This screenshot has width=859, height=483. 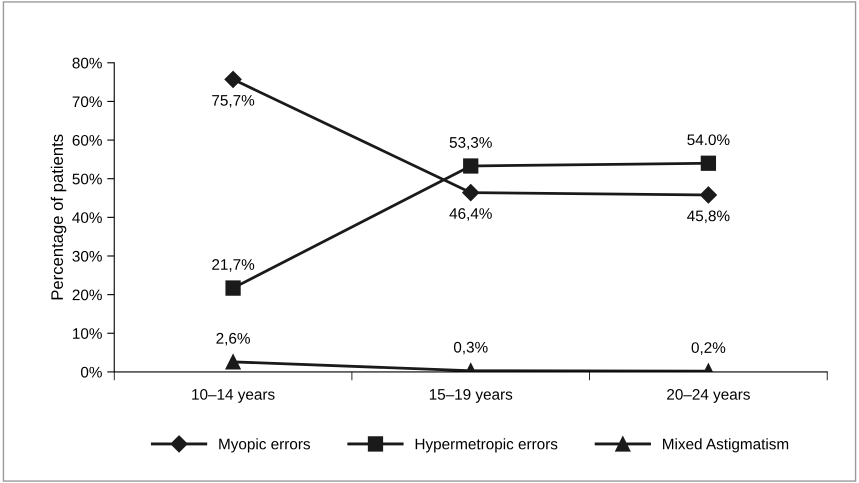 What do you see at coordinates (264, 445) in the screenshot?
I see `legend-label: Myopic errors` at bounding box center [264, 445].